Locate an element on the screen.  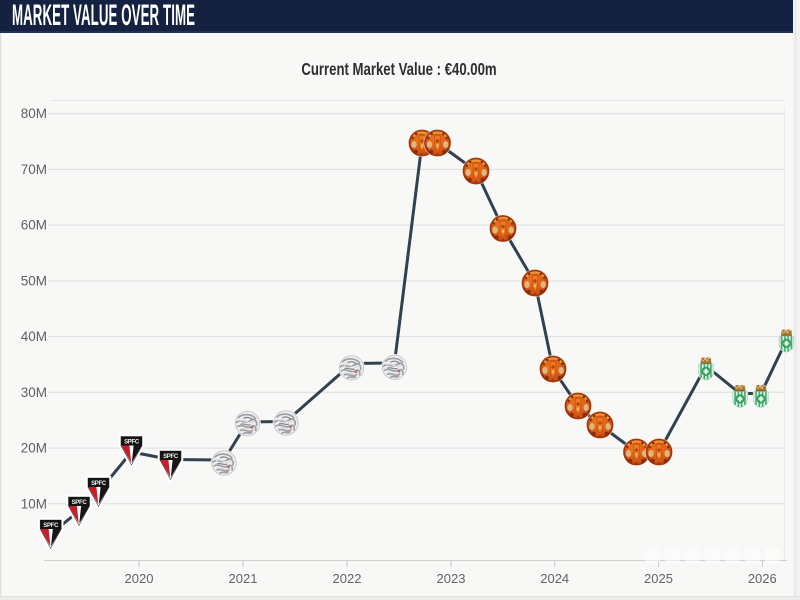
svg-text: 70M is located at coordinates (34, 169).